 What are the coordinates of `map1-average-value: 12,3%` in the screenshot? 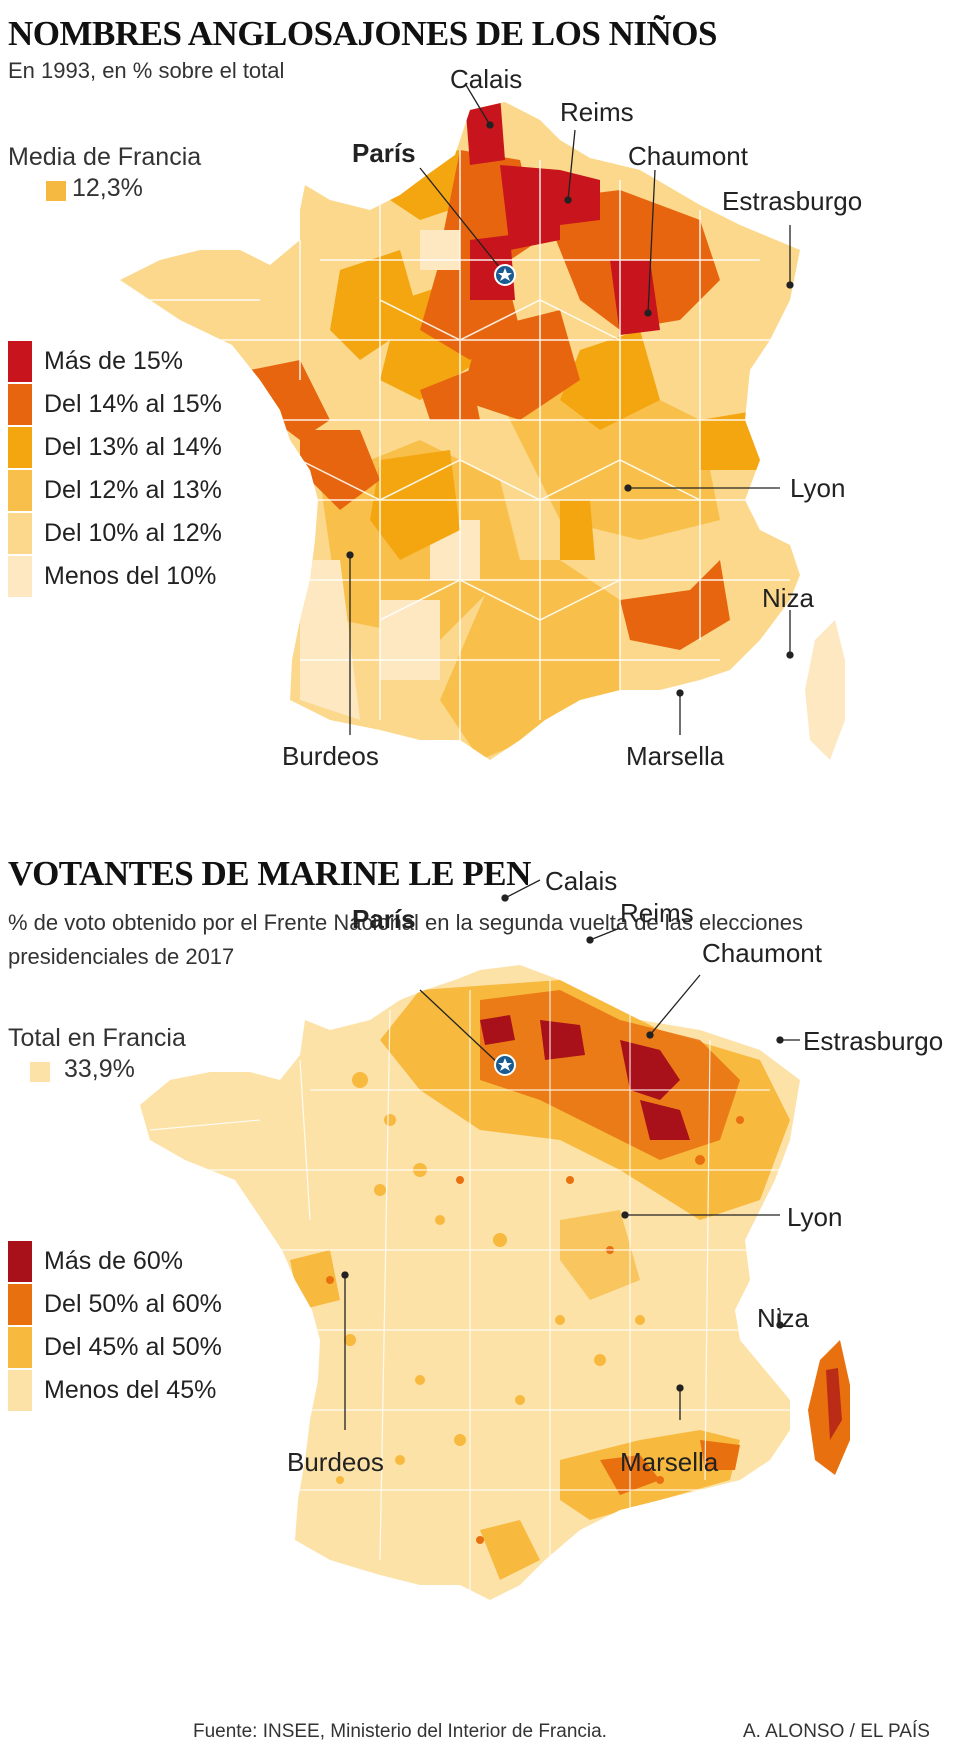 It's located at (107, 188).